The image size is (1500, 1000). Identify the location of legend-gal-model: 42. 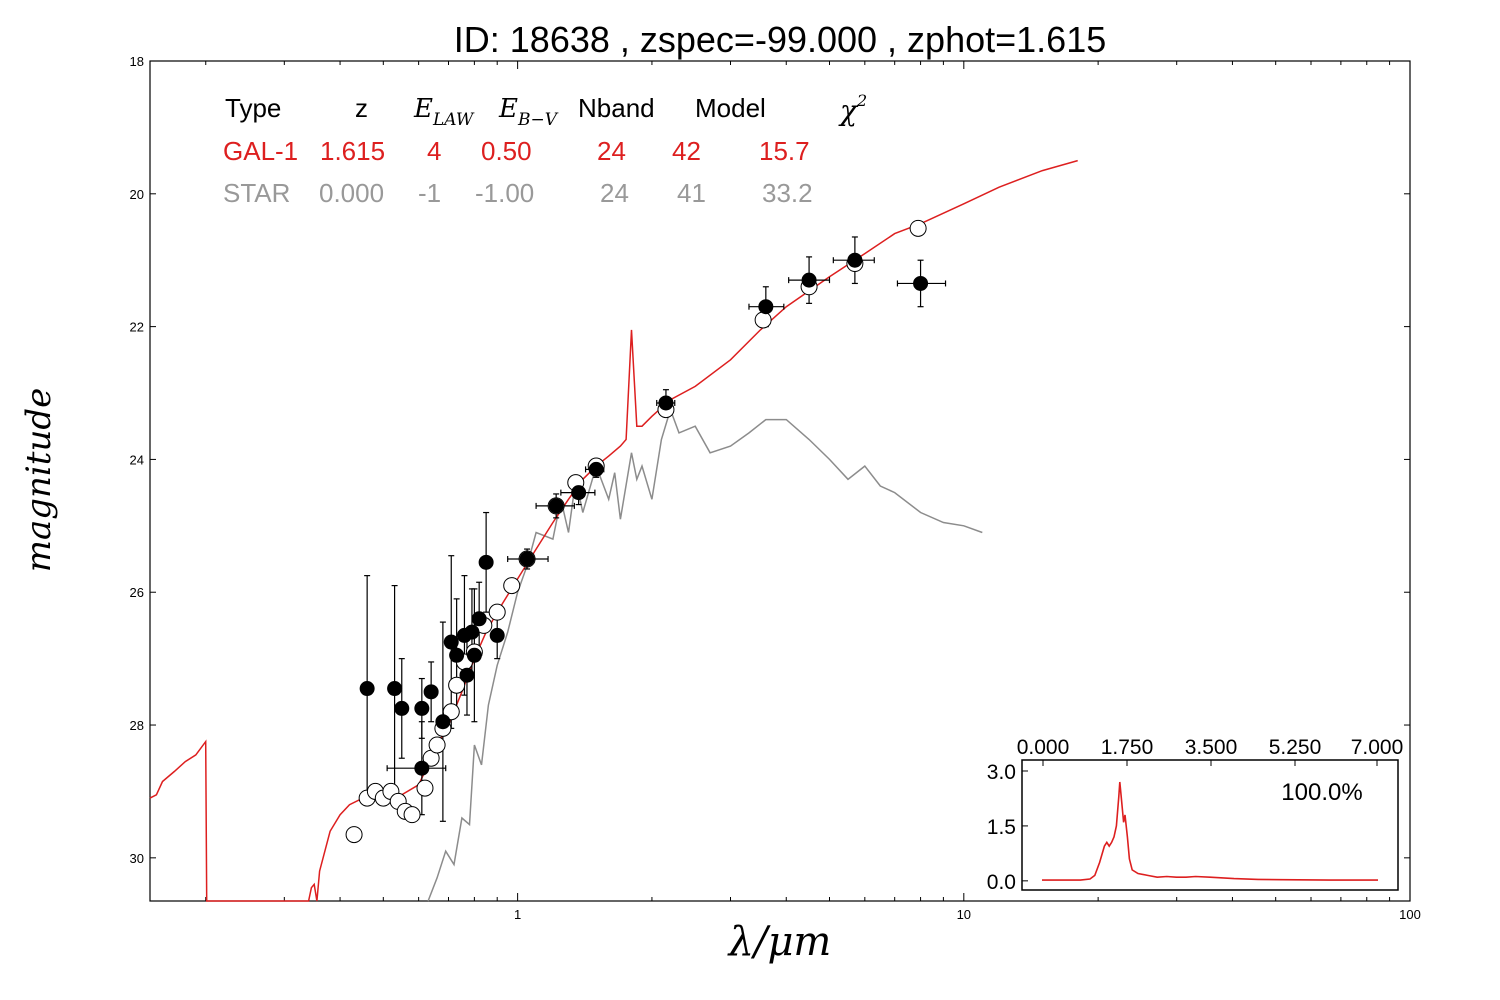
(686, 151).